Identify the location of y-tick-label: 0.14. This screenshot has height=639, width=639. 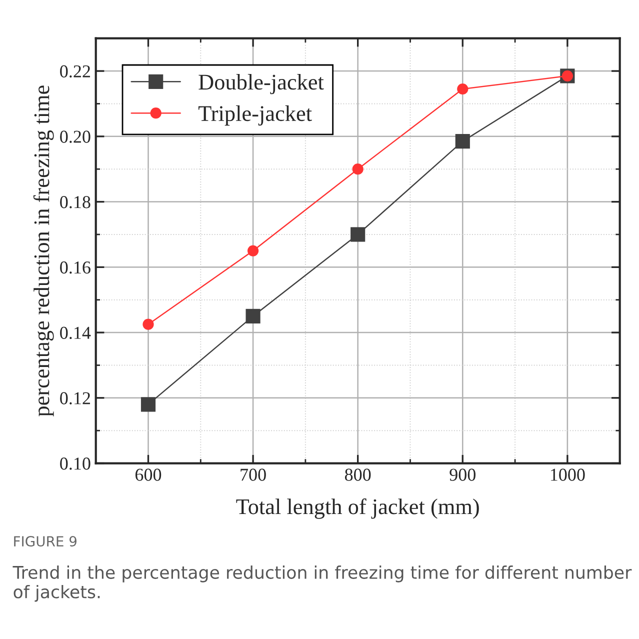
(75, 333).